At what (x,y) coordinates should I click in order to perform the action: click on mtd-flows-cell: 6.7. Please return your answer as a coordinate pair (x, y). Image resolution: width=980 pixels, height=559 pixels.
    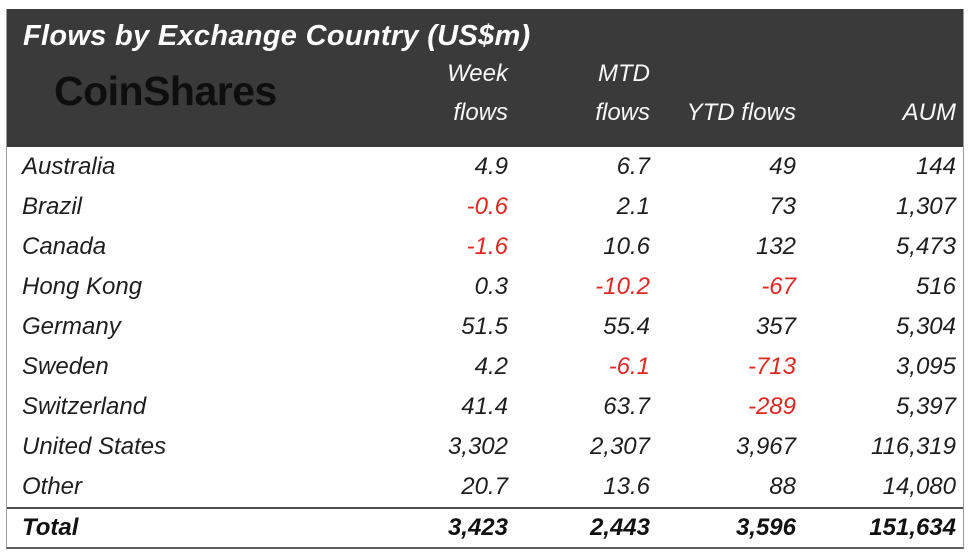
    Looking at the image, I should click on (633, 166).